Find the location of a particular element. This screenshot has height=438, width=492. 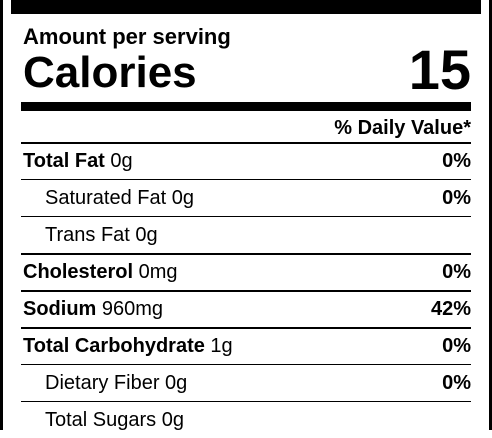

nutrient-name: Total Fat 0g is located at coordinates (78, 161).